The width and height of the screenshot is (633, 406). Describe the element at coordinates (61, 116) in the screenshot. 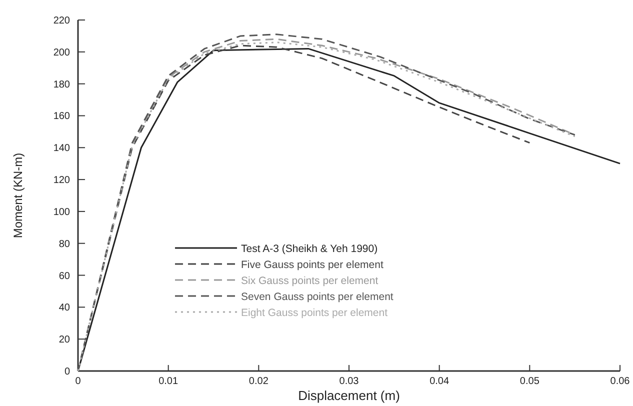

I see `y-tick-label: 160` at that location.